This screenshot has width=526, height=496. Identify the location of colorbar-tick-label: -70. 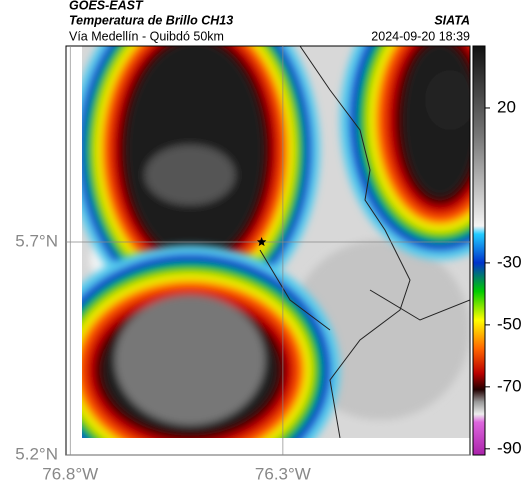
(509, 385).